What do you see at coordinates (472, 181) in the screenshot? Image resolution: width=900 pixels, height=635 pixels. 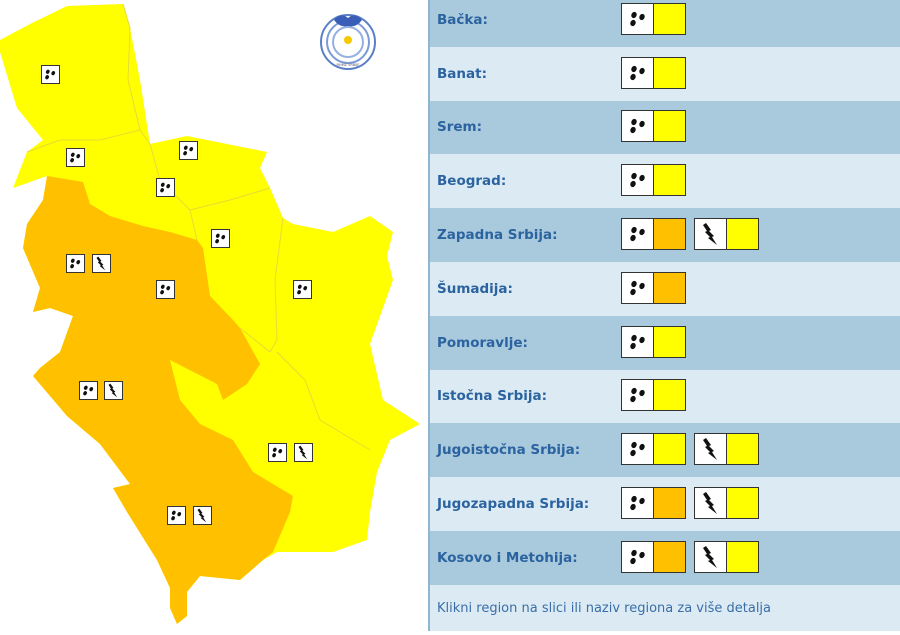 I see `region-link: Beograd:` at bounding box center [472, 181].